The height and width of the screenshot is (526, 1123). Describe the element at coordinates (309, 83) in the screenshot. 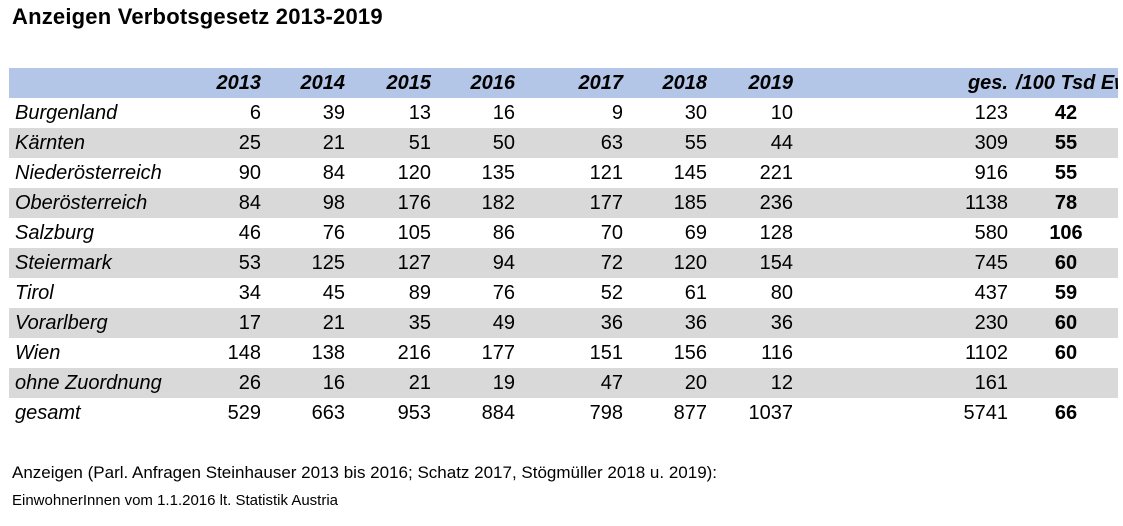

I see `header-cell-2014: 2014` at that location.